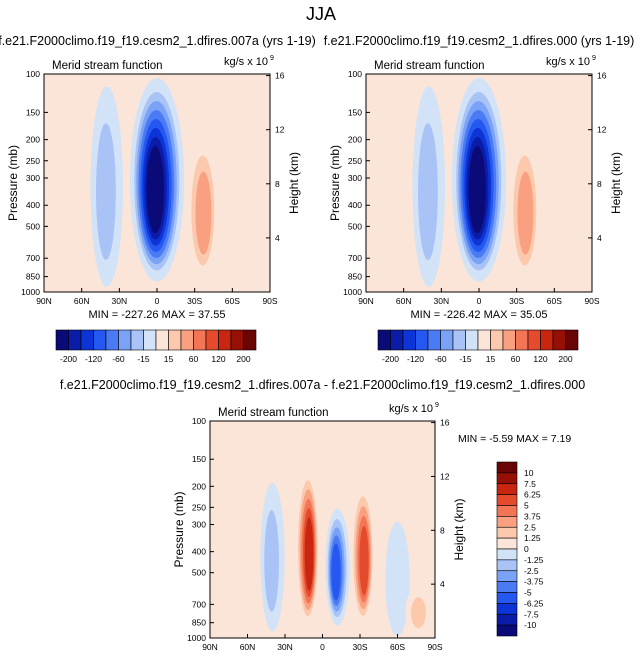 Image resolution: width=643 pixels, height=663 pixels. I want to click on colorbar-label: -1.25, so click(534, 560).